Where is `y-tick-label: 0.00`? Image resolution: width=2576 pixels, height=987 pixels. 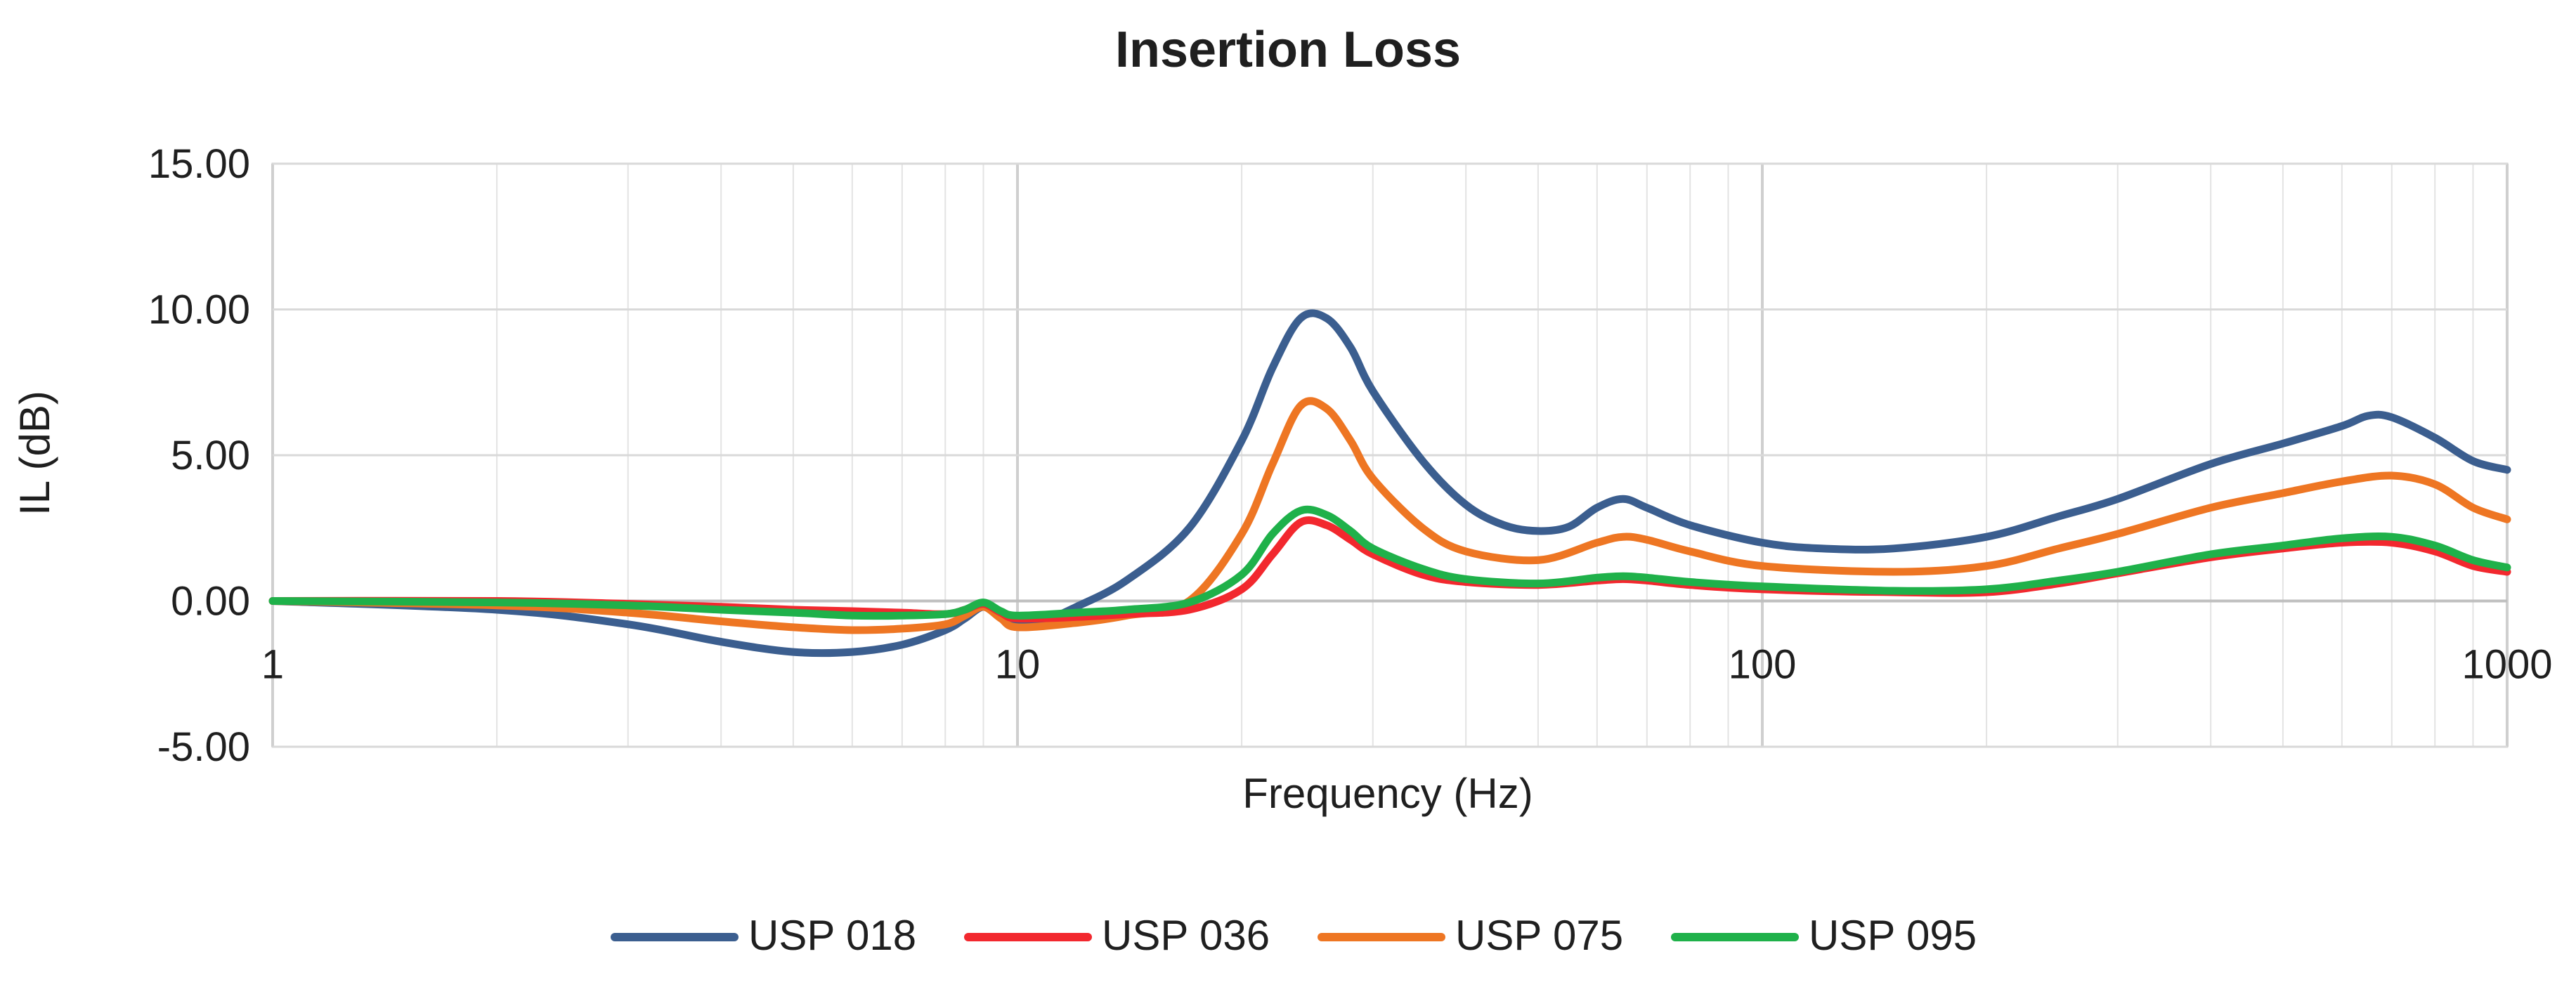
y-tick-label: 0.00 is located at coordinates (211, 602).